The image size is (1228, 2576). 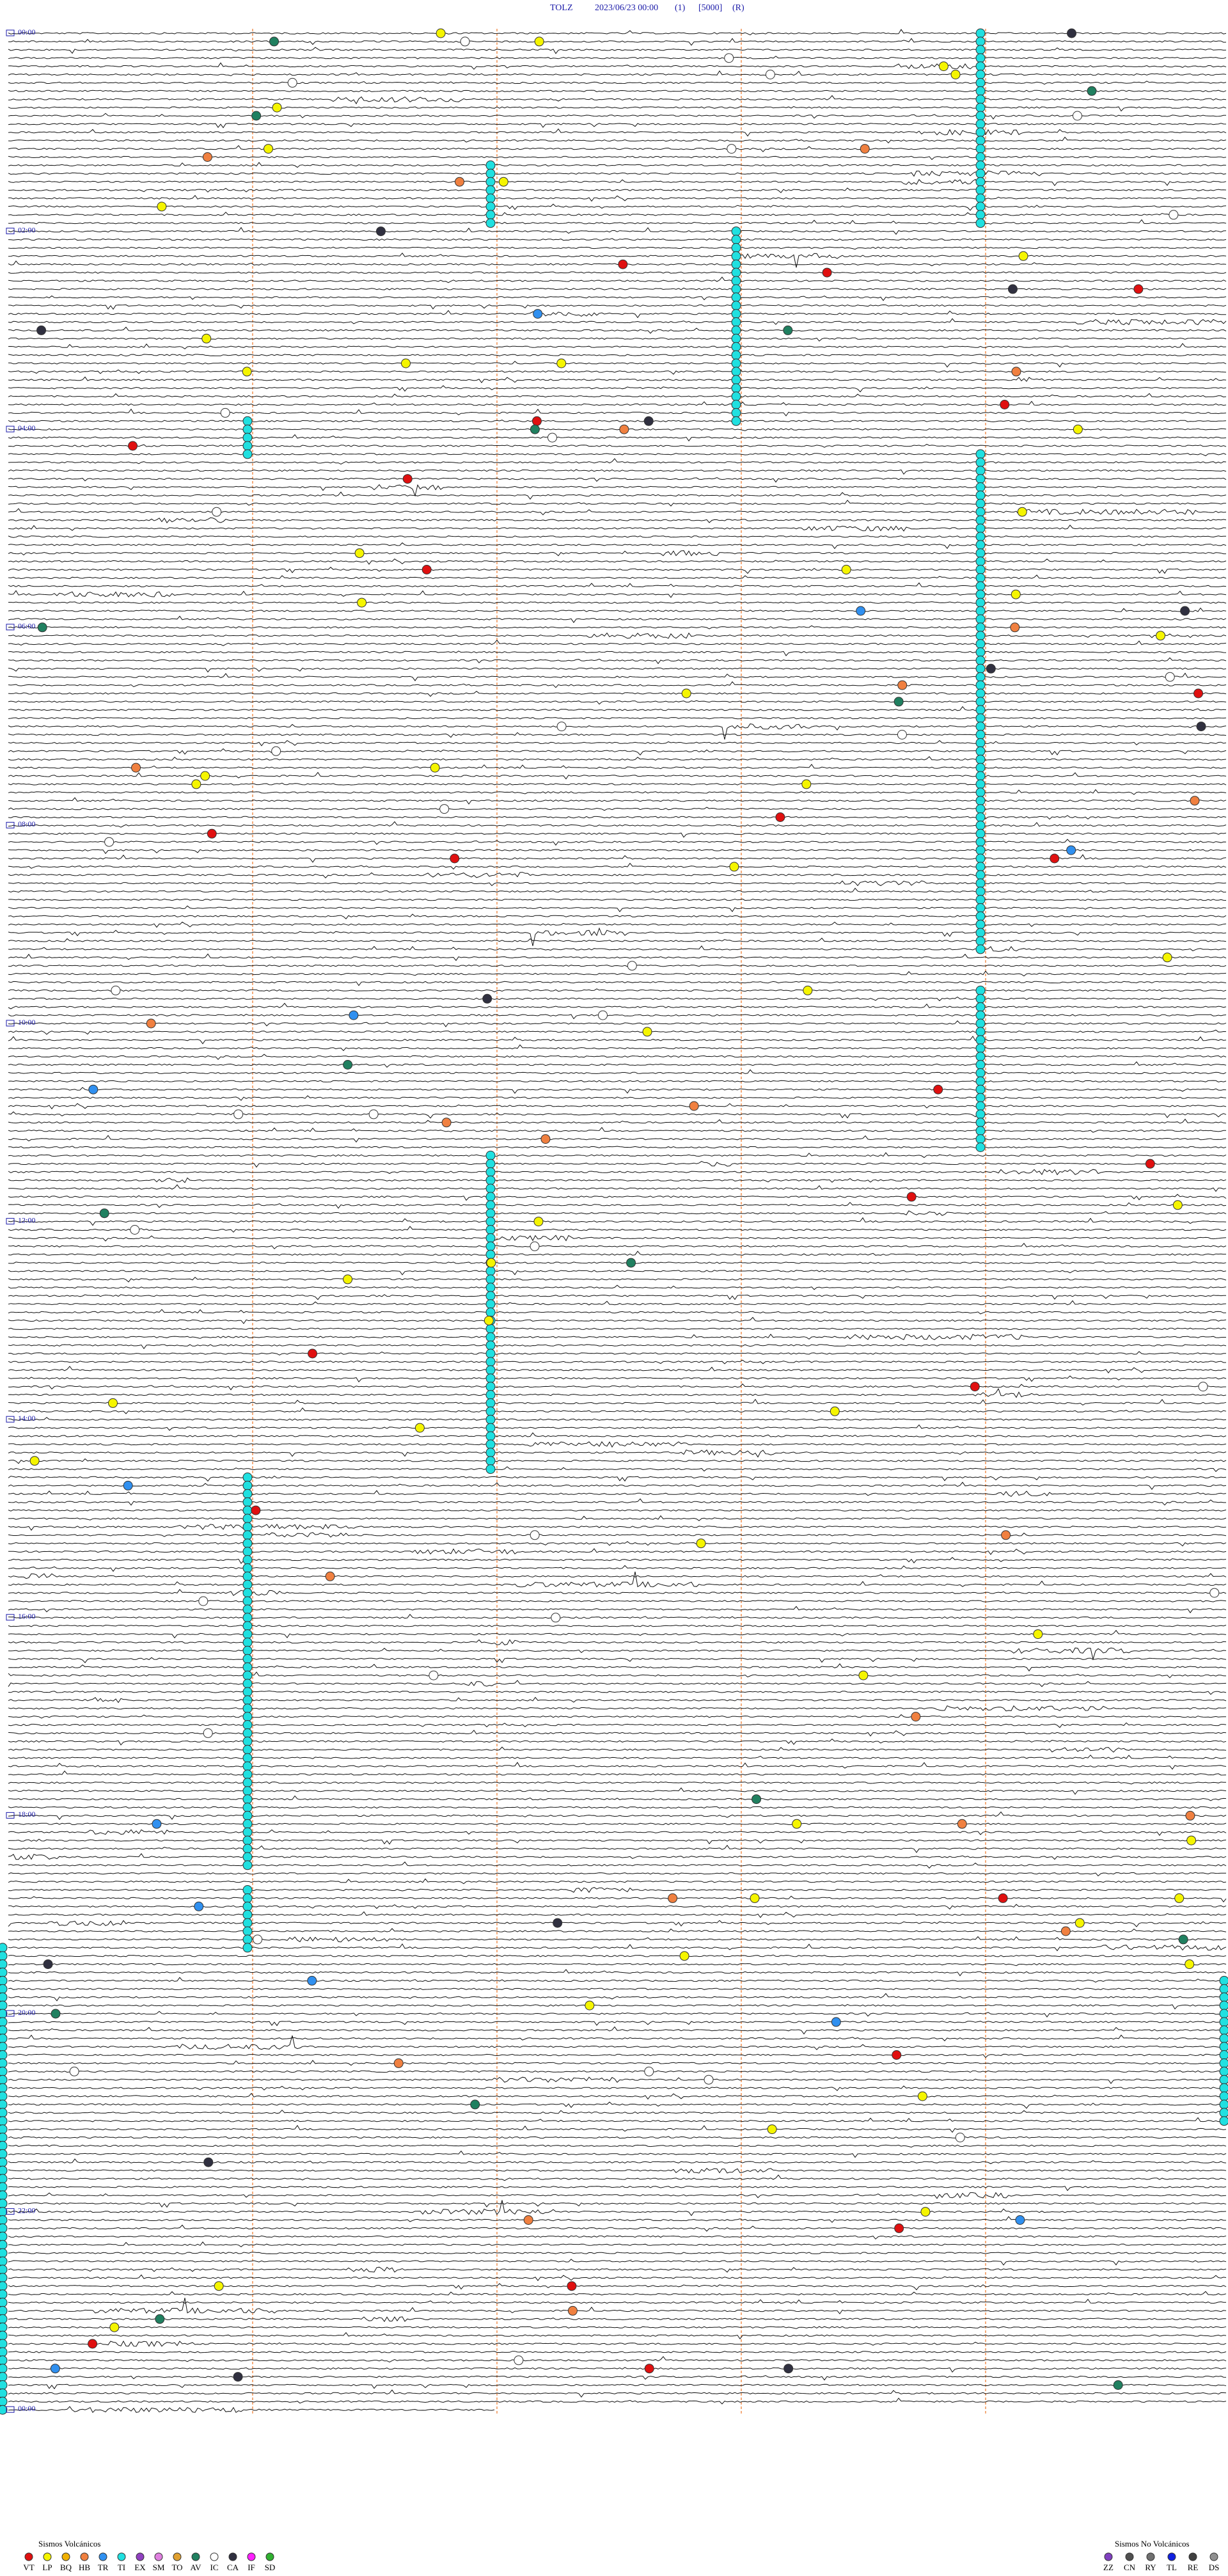 What do you see at coordinates (626, 8) in the screenshot?
I see `datetime: 2023/06/23 00:00` at bounding box center [626, 8].